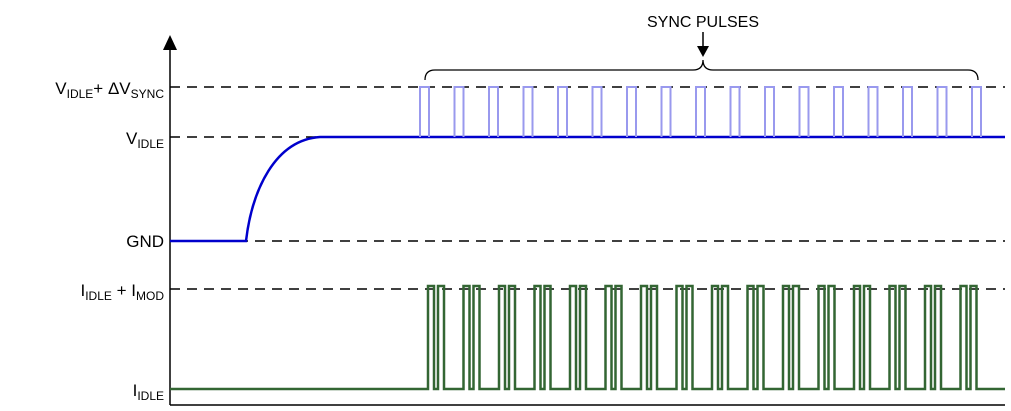  What do you see at coordinates (703, 22) in the screenshot?
I see `diagram-title: SYNC PULSES` at bounding box center [703, 22].